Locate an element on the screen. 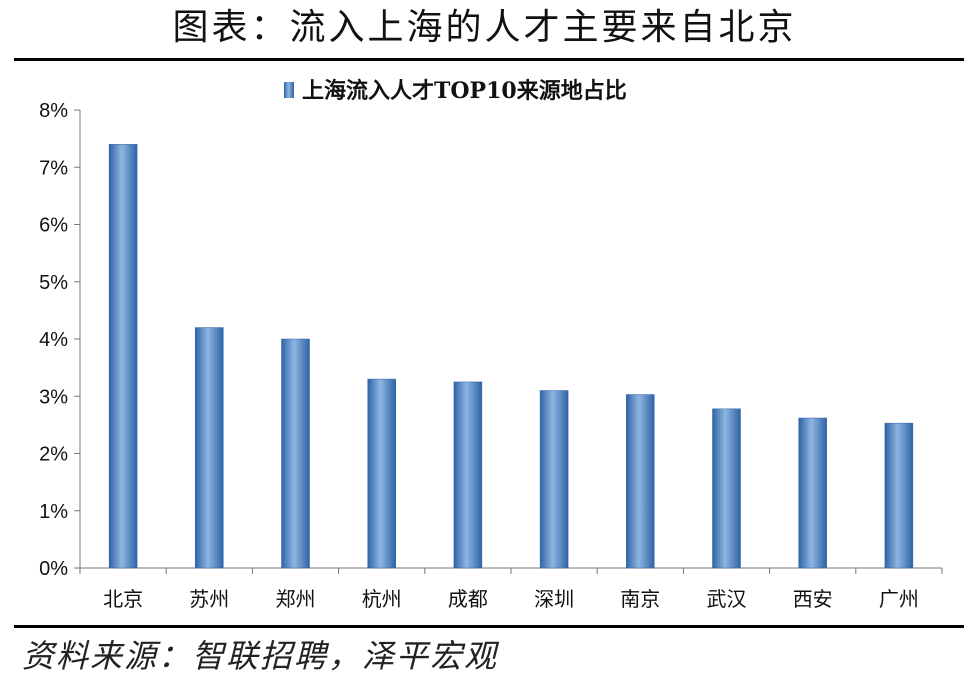 This screenshot has width=969, height=685. x-tick-label: 杭州 is located at coordinates (382, 599).